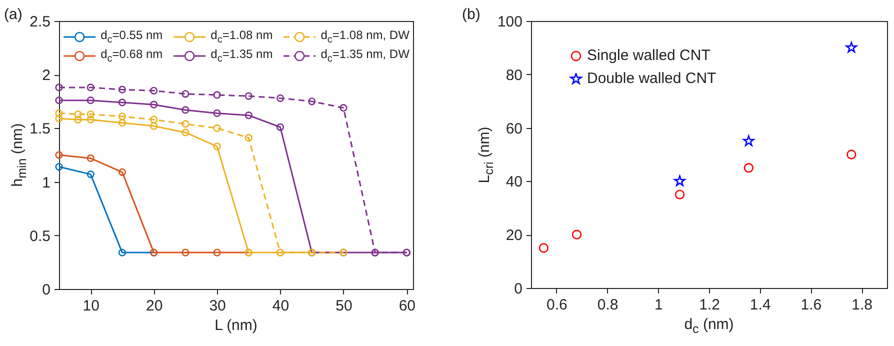 The width and height of the screenshot is (894, 346). Describe the element at coordinates (407, 306) in the screenshot. I see `x-tick-label: 60` at that location.